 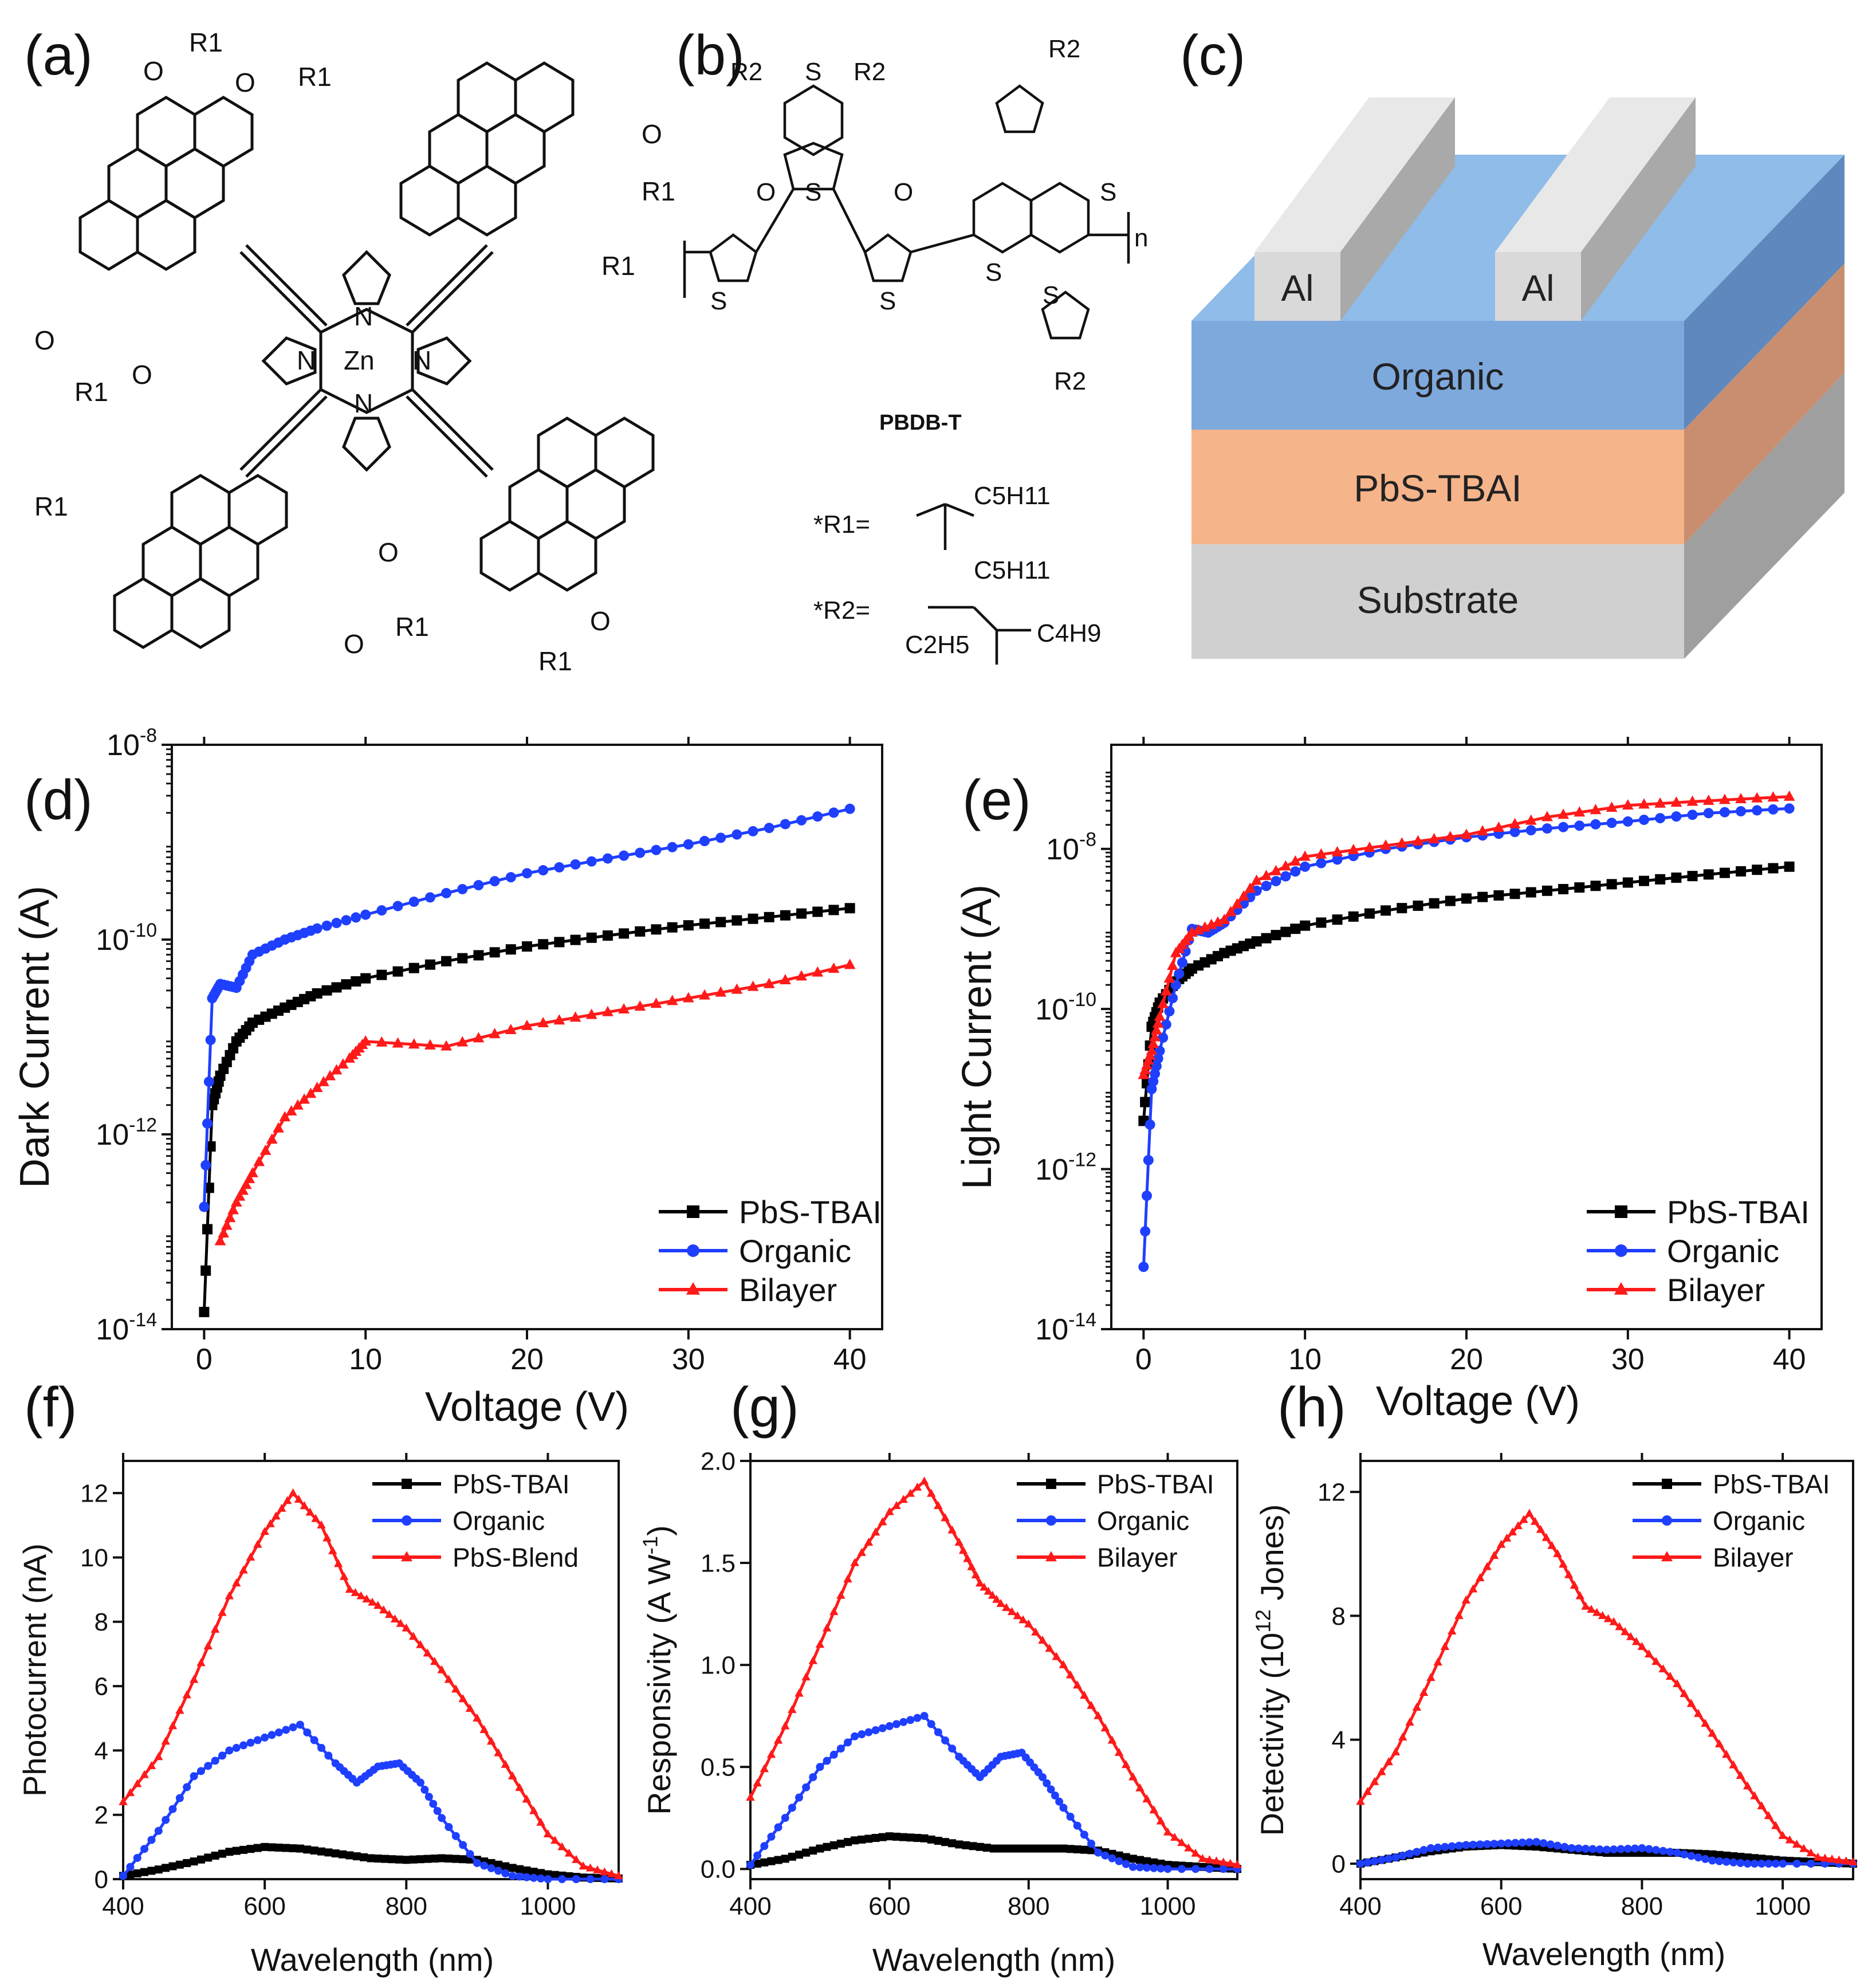 What do you see at coordinates (1332, 1492) in the screenshot?
I see `y-tick-label: 12` at bounding box center [1332, 1492].